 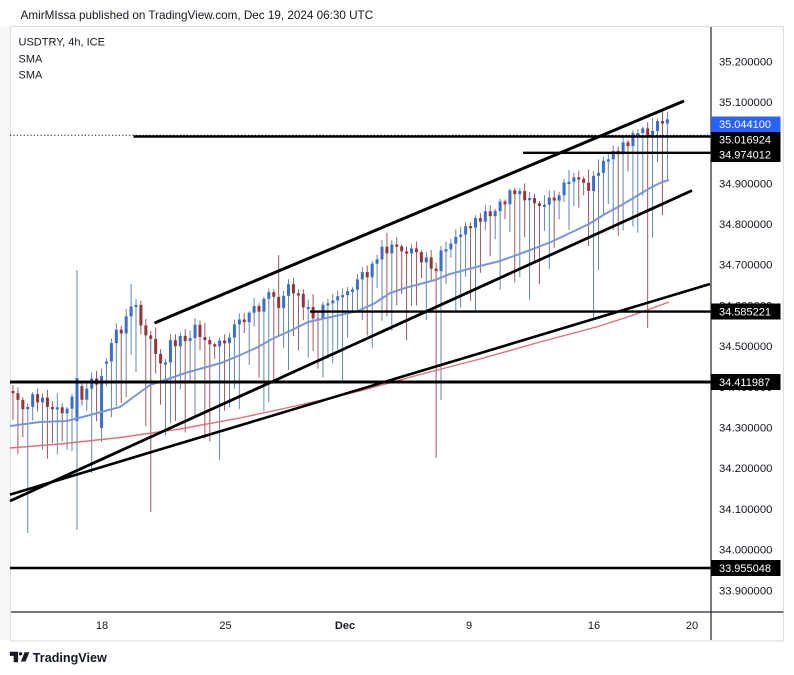 I want to click on svg-text: 34.000000, so click(x=745, y=550).